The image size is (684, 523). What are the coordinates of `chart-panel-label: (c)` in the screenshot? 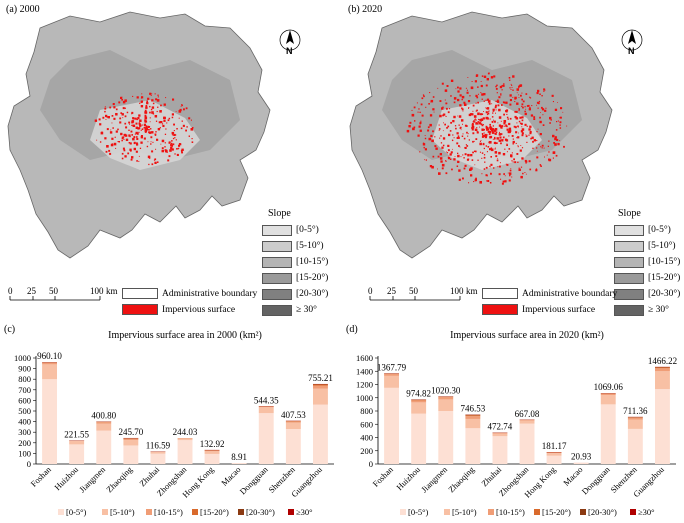 It's located at (9, 329).